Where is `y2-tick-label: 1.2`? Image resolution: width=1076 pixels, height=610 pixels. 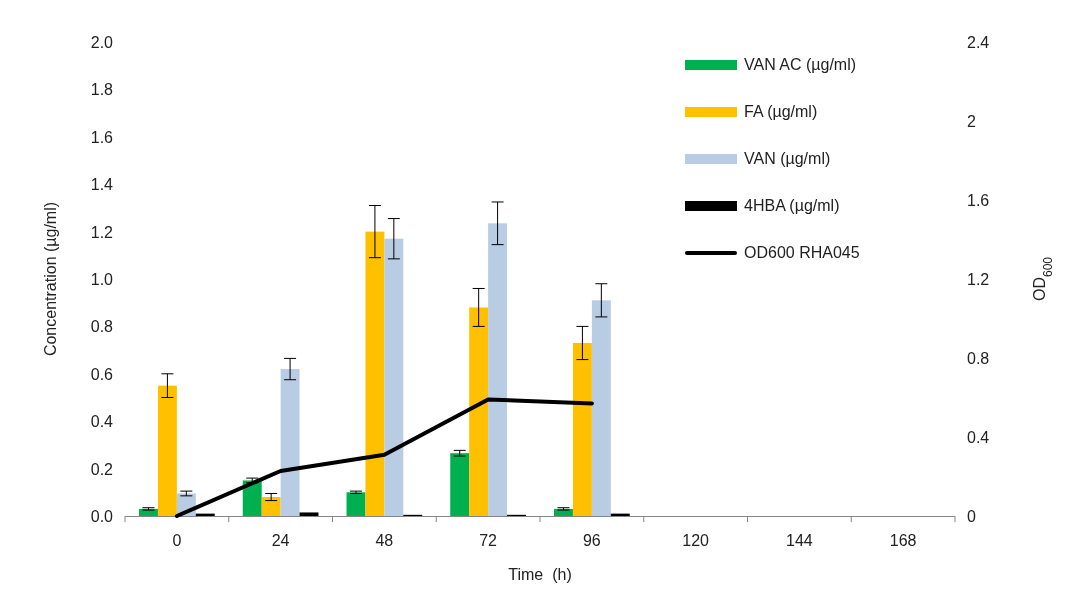 y2-tick-label: 1.2 is located at coordinates (978, 279).